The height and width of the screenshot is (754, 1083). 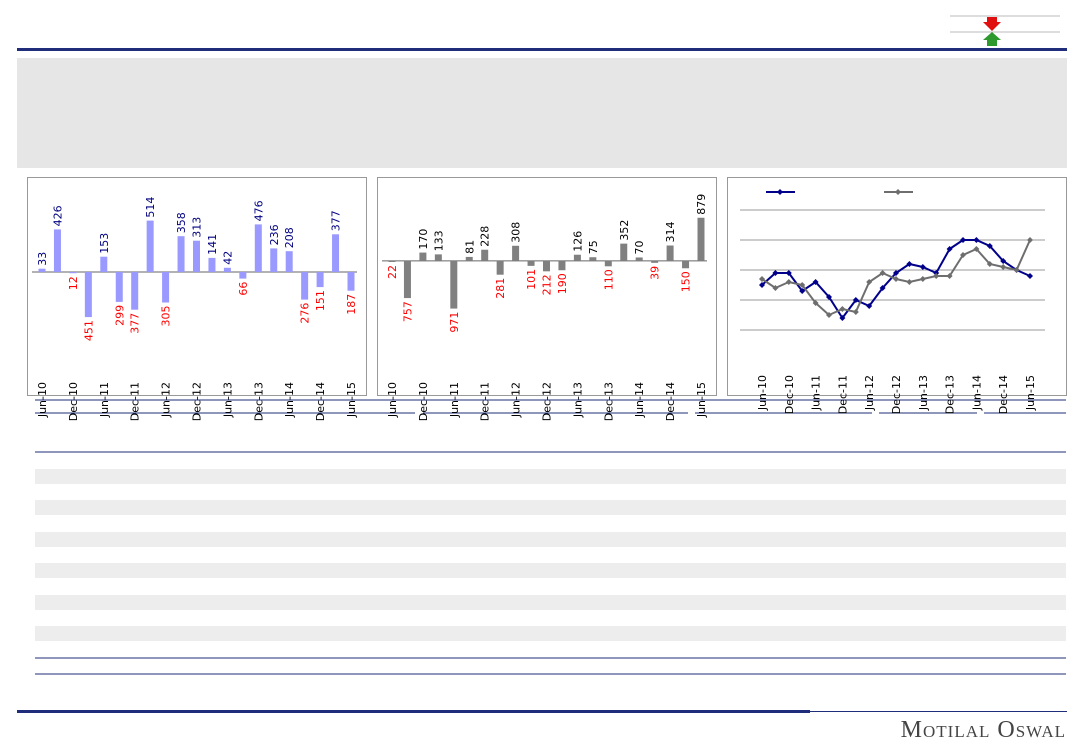 I want to click on data-label: 352, so click(x=624, y=230).